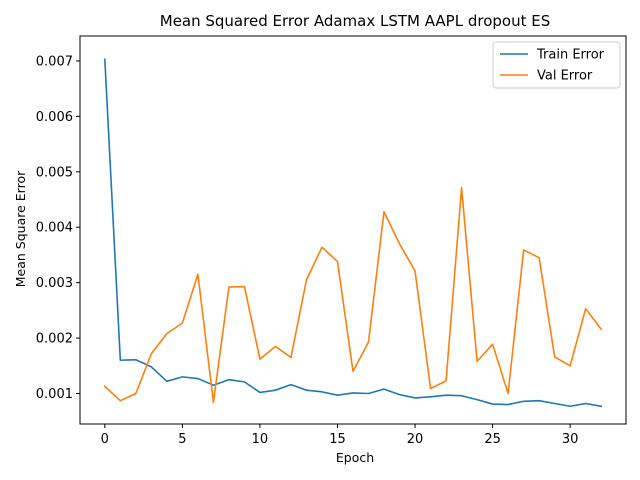 This screenshot has width=640, height=480. I want to click on y-tick-label: 0.005, so click(54, 172).